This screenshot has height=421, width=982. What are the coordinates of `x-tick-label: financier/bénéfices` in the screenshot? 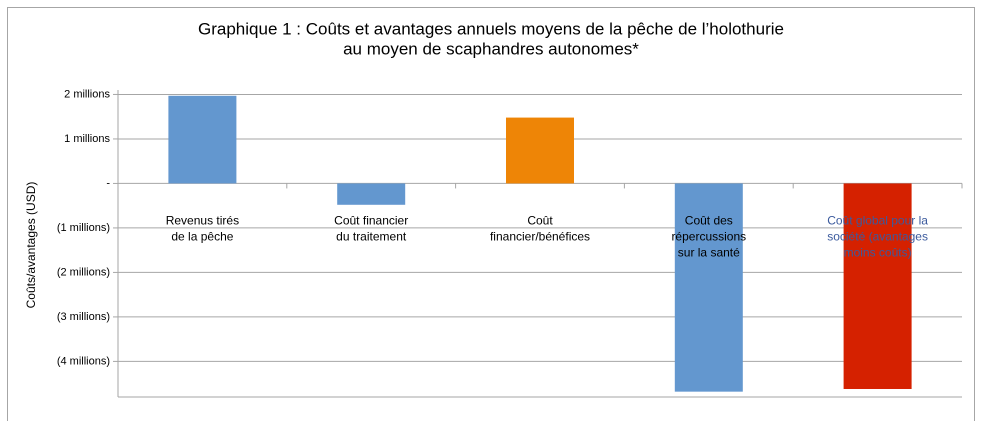 It's located at (540, 237).